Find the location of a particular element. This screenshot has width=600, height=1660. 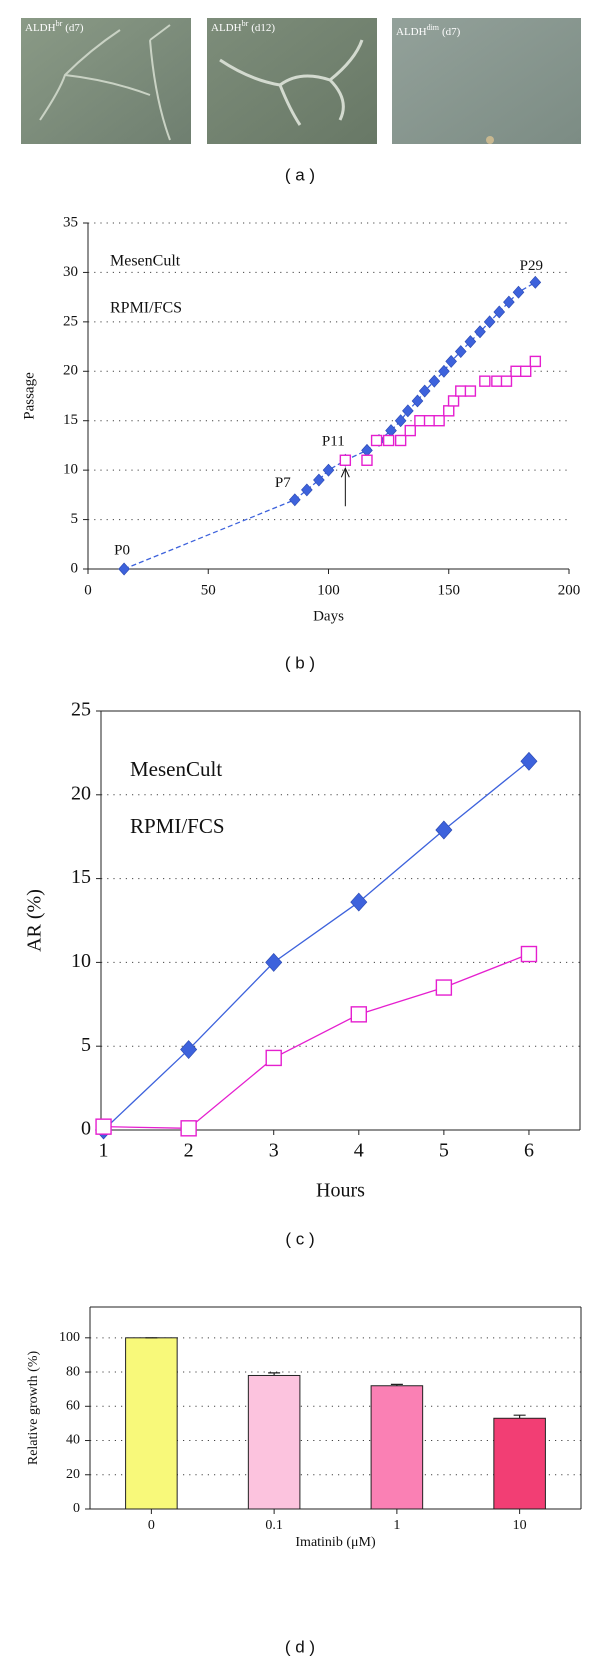

photos is located at coordinates (301, 81).